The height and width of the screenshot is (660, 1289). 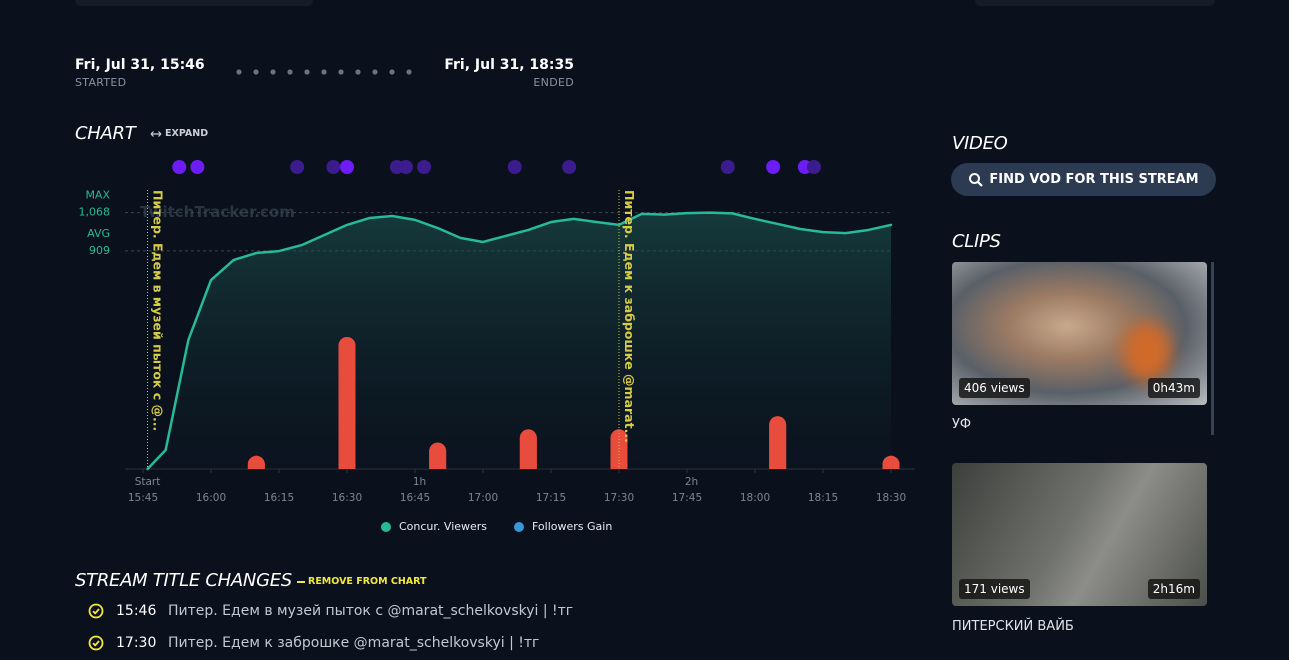 What do you see at coordinates (1079, 534) in the screenshot?
I see `clip-thumbnail: 171 views 2h16m` at bounding box center [1079, 534].